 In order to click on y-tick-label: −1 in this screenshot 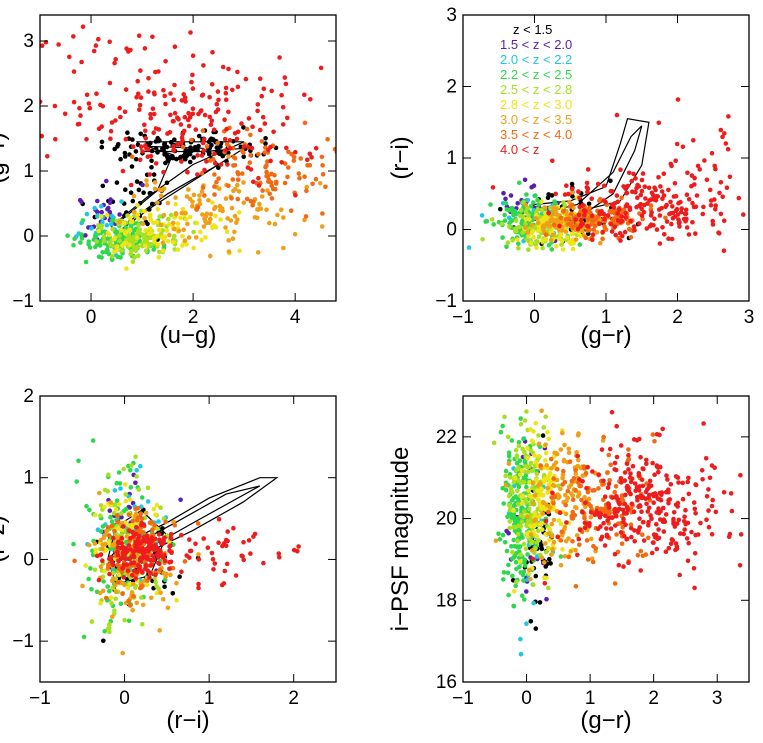, I will do `click(446, 301)`.